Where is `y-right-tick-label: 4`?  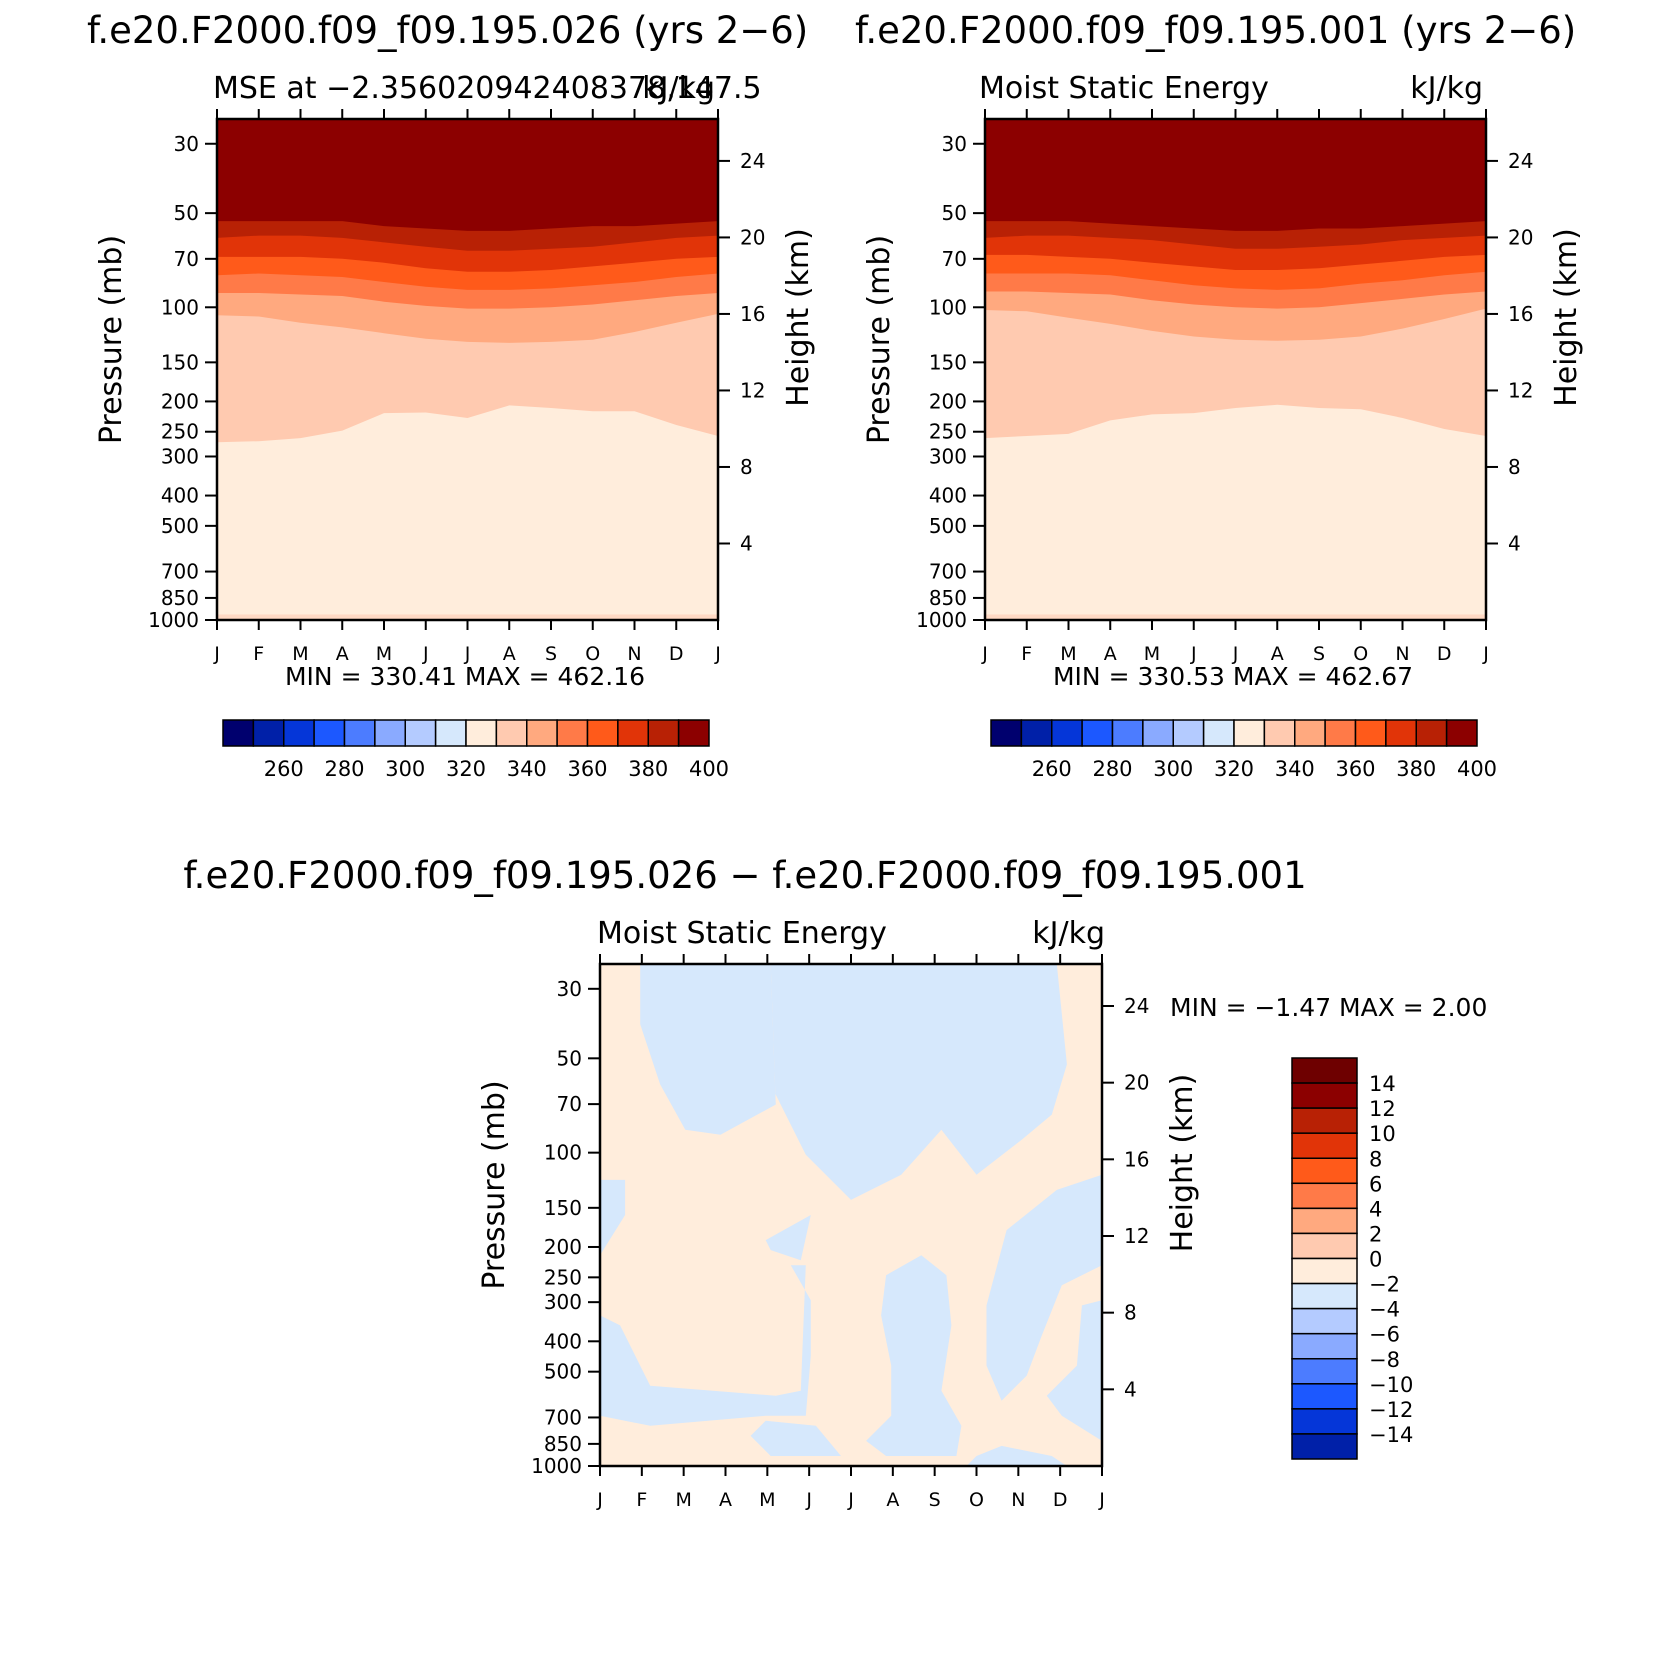 y-right-tick-label: 4 is located at coordinates (1514, 543).